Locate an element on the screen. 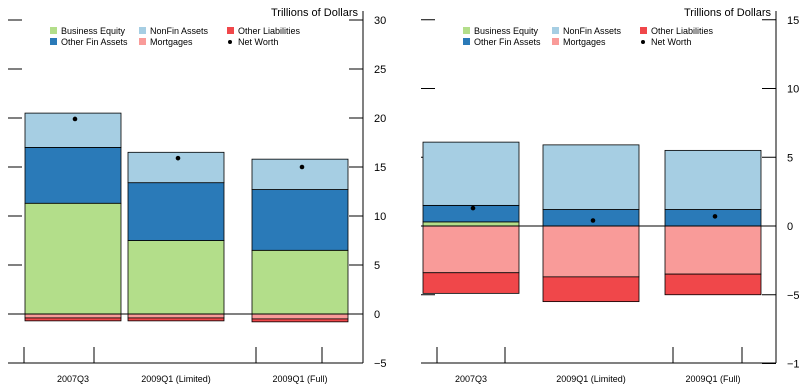 The image size is (799, 386). y-tick-label: 30 is located at coordinates (380, 21).